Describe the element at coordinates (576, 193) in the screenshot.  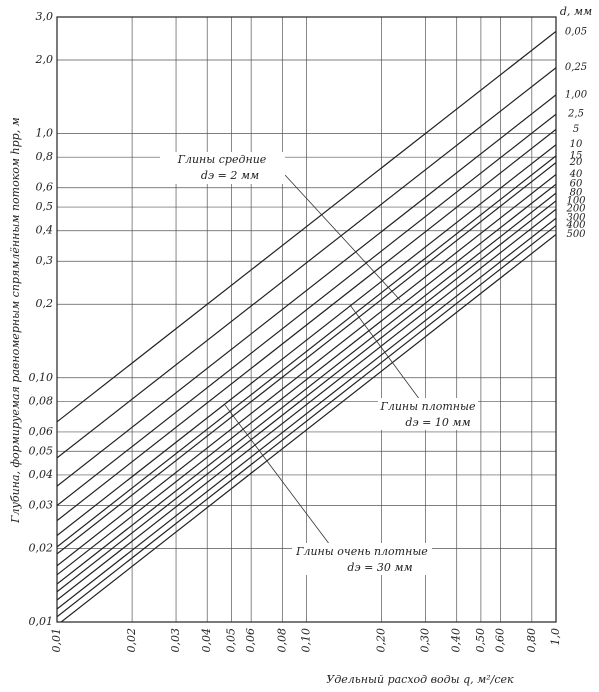
I see `legend-label: 80` at that location.